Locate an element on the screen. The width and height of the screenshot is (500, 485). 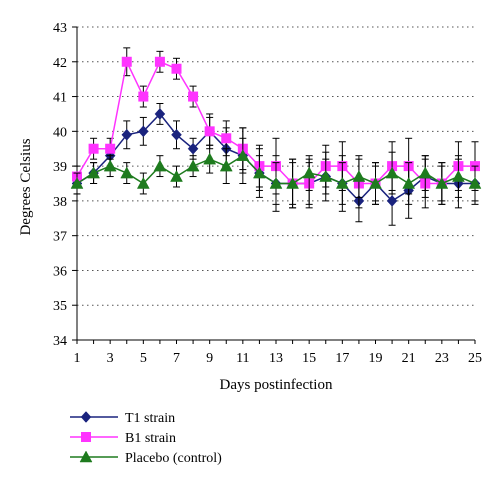
y-tick-label: 38 is located at coordinates (60, 202).